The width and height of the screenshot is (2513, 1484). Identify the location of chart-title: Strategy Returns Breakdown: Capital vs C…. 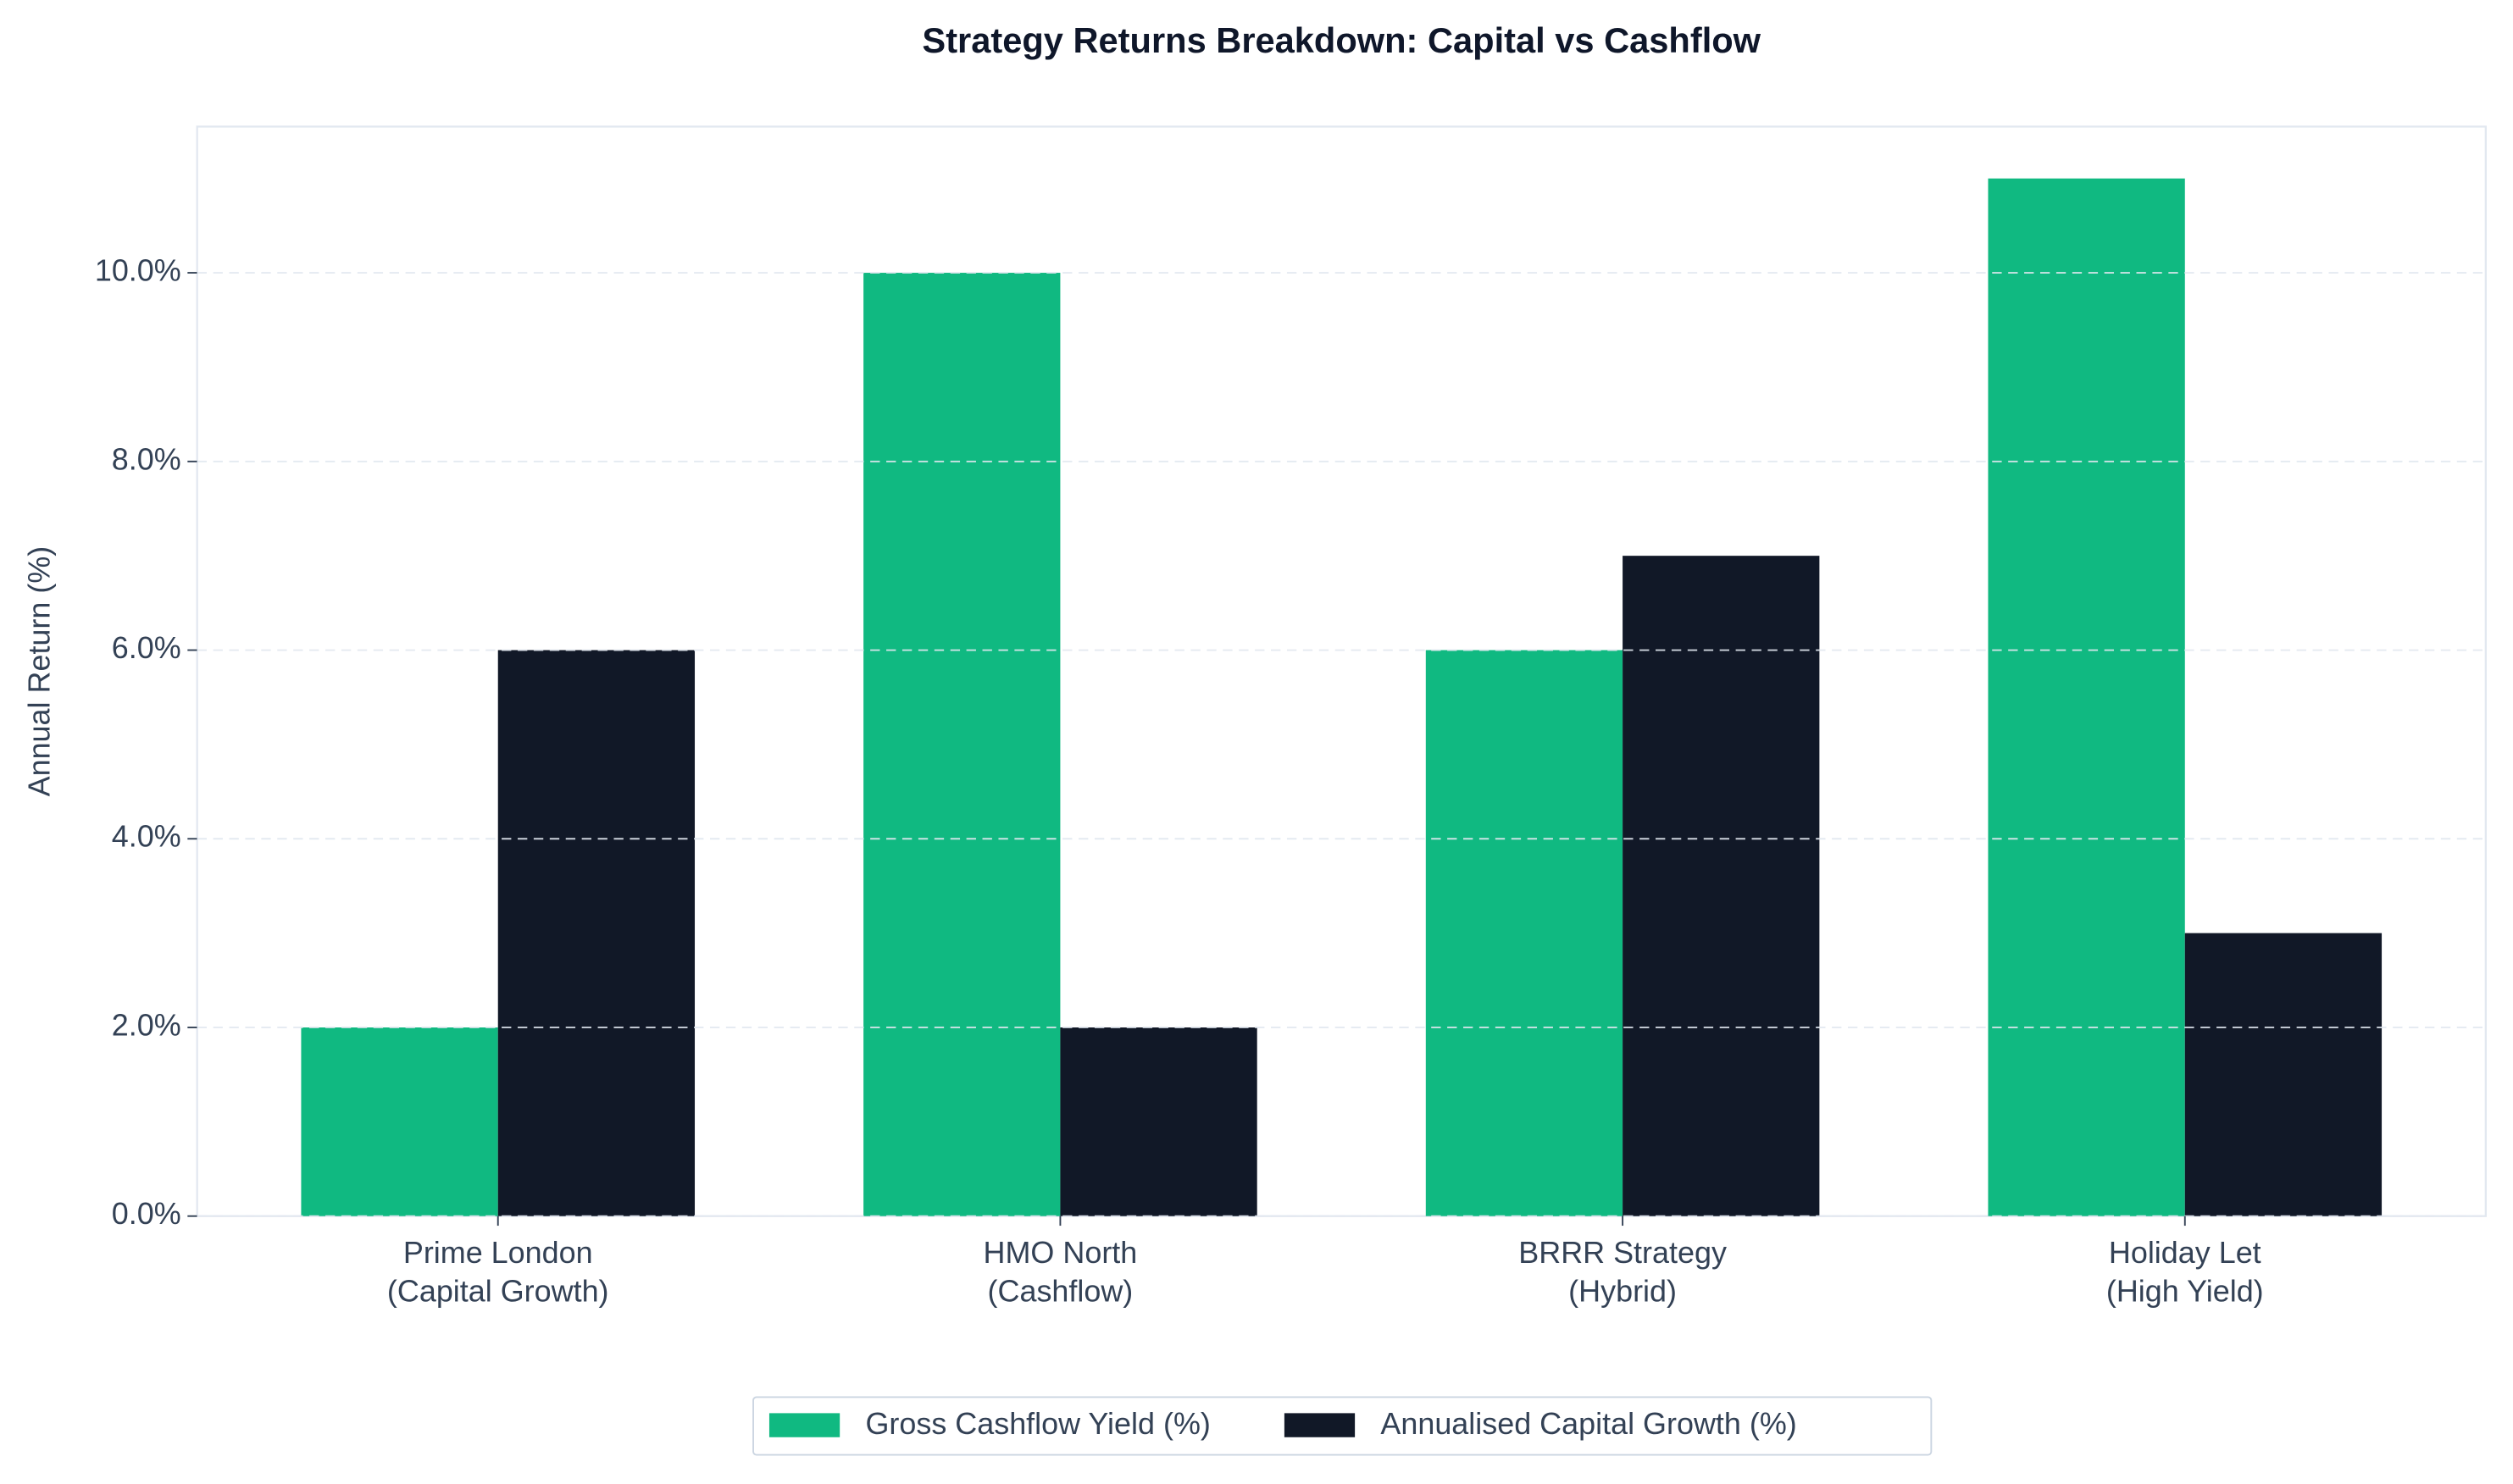
(1341, 40).